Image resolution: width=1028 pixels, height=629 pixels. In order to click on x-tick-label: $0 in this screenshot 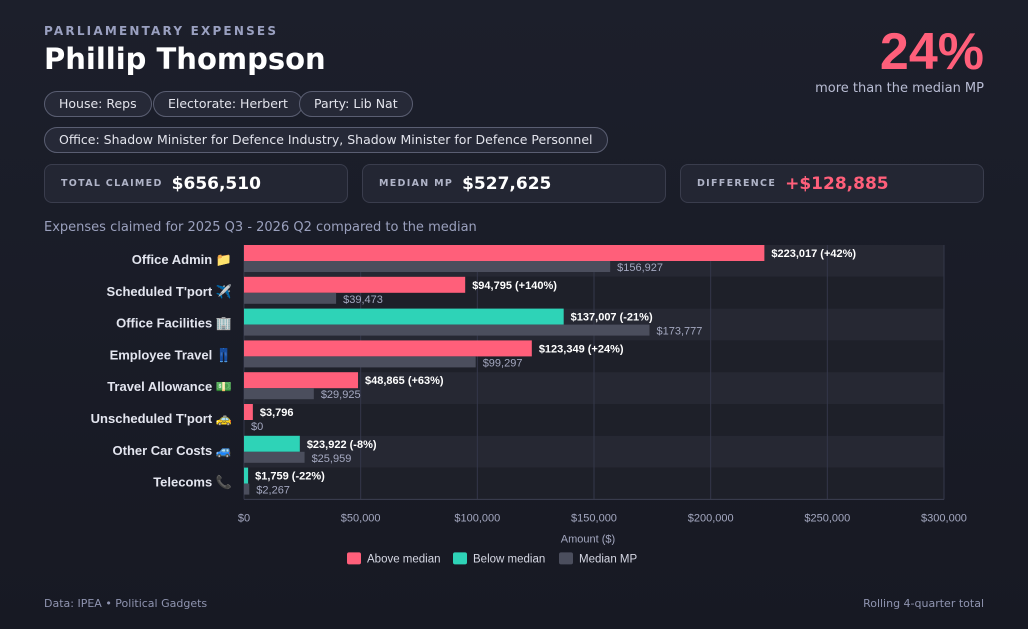, I will do `click(244, 518)`.